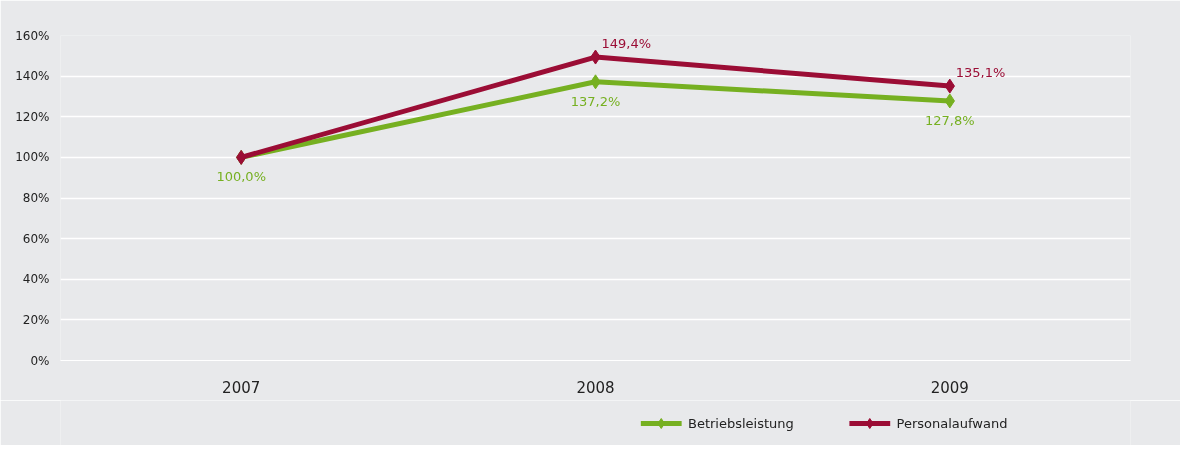 The width and height of the screenshot is (1192, 455). I want to click on y-tick-label: 140%, so click(32, 76).